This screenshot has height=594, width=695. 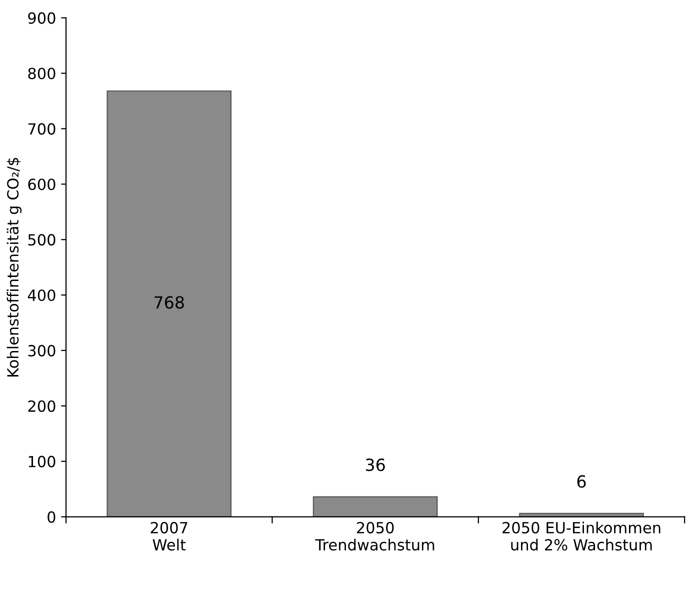 What do you see at coordinates (42, 406) in the screenshot?
I see `y-tick-label: 200` at bounding box center [42, 406].